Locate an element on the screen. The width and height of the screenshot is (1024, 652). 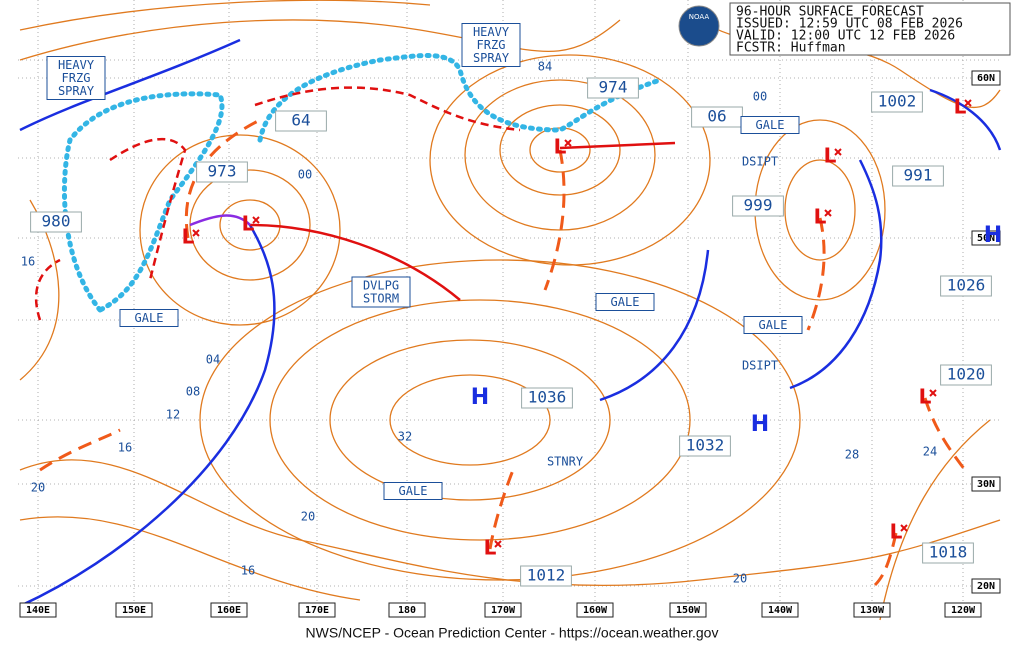
lat-label: 50N is located at coordinates (986, 238).